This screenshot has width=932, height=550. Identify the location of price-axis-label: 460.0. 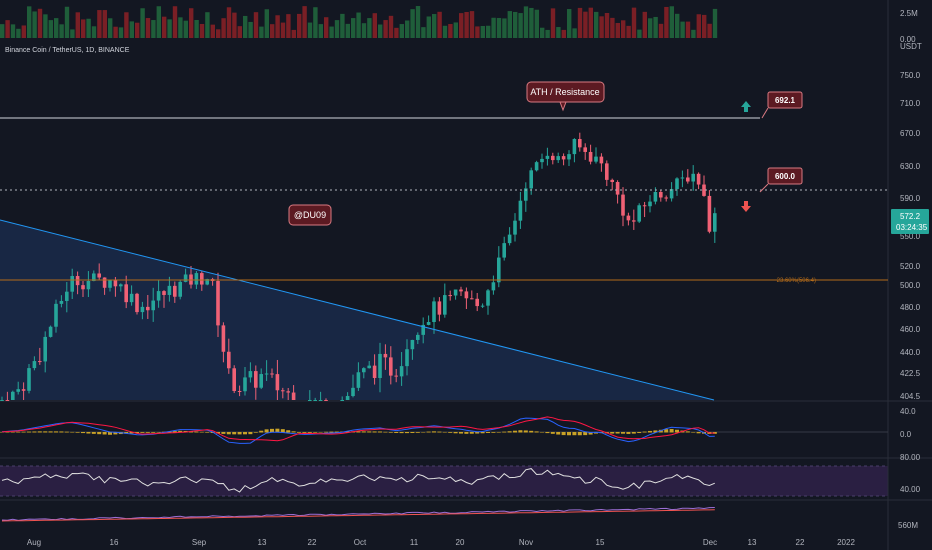
(910, 329).